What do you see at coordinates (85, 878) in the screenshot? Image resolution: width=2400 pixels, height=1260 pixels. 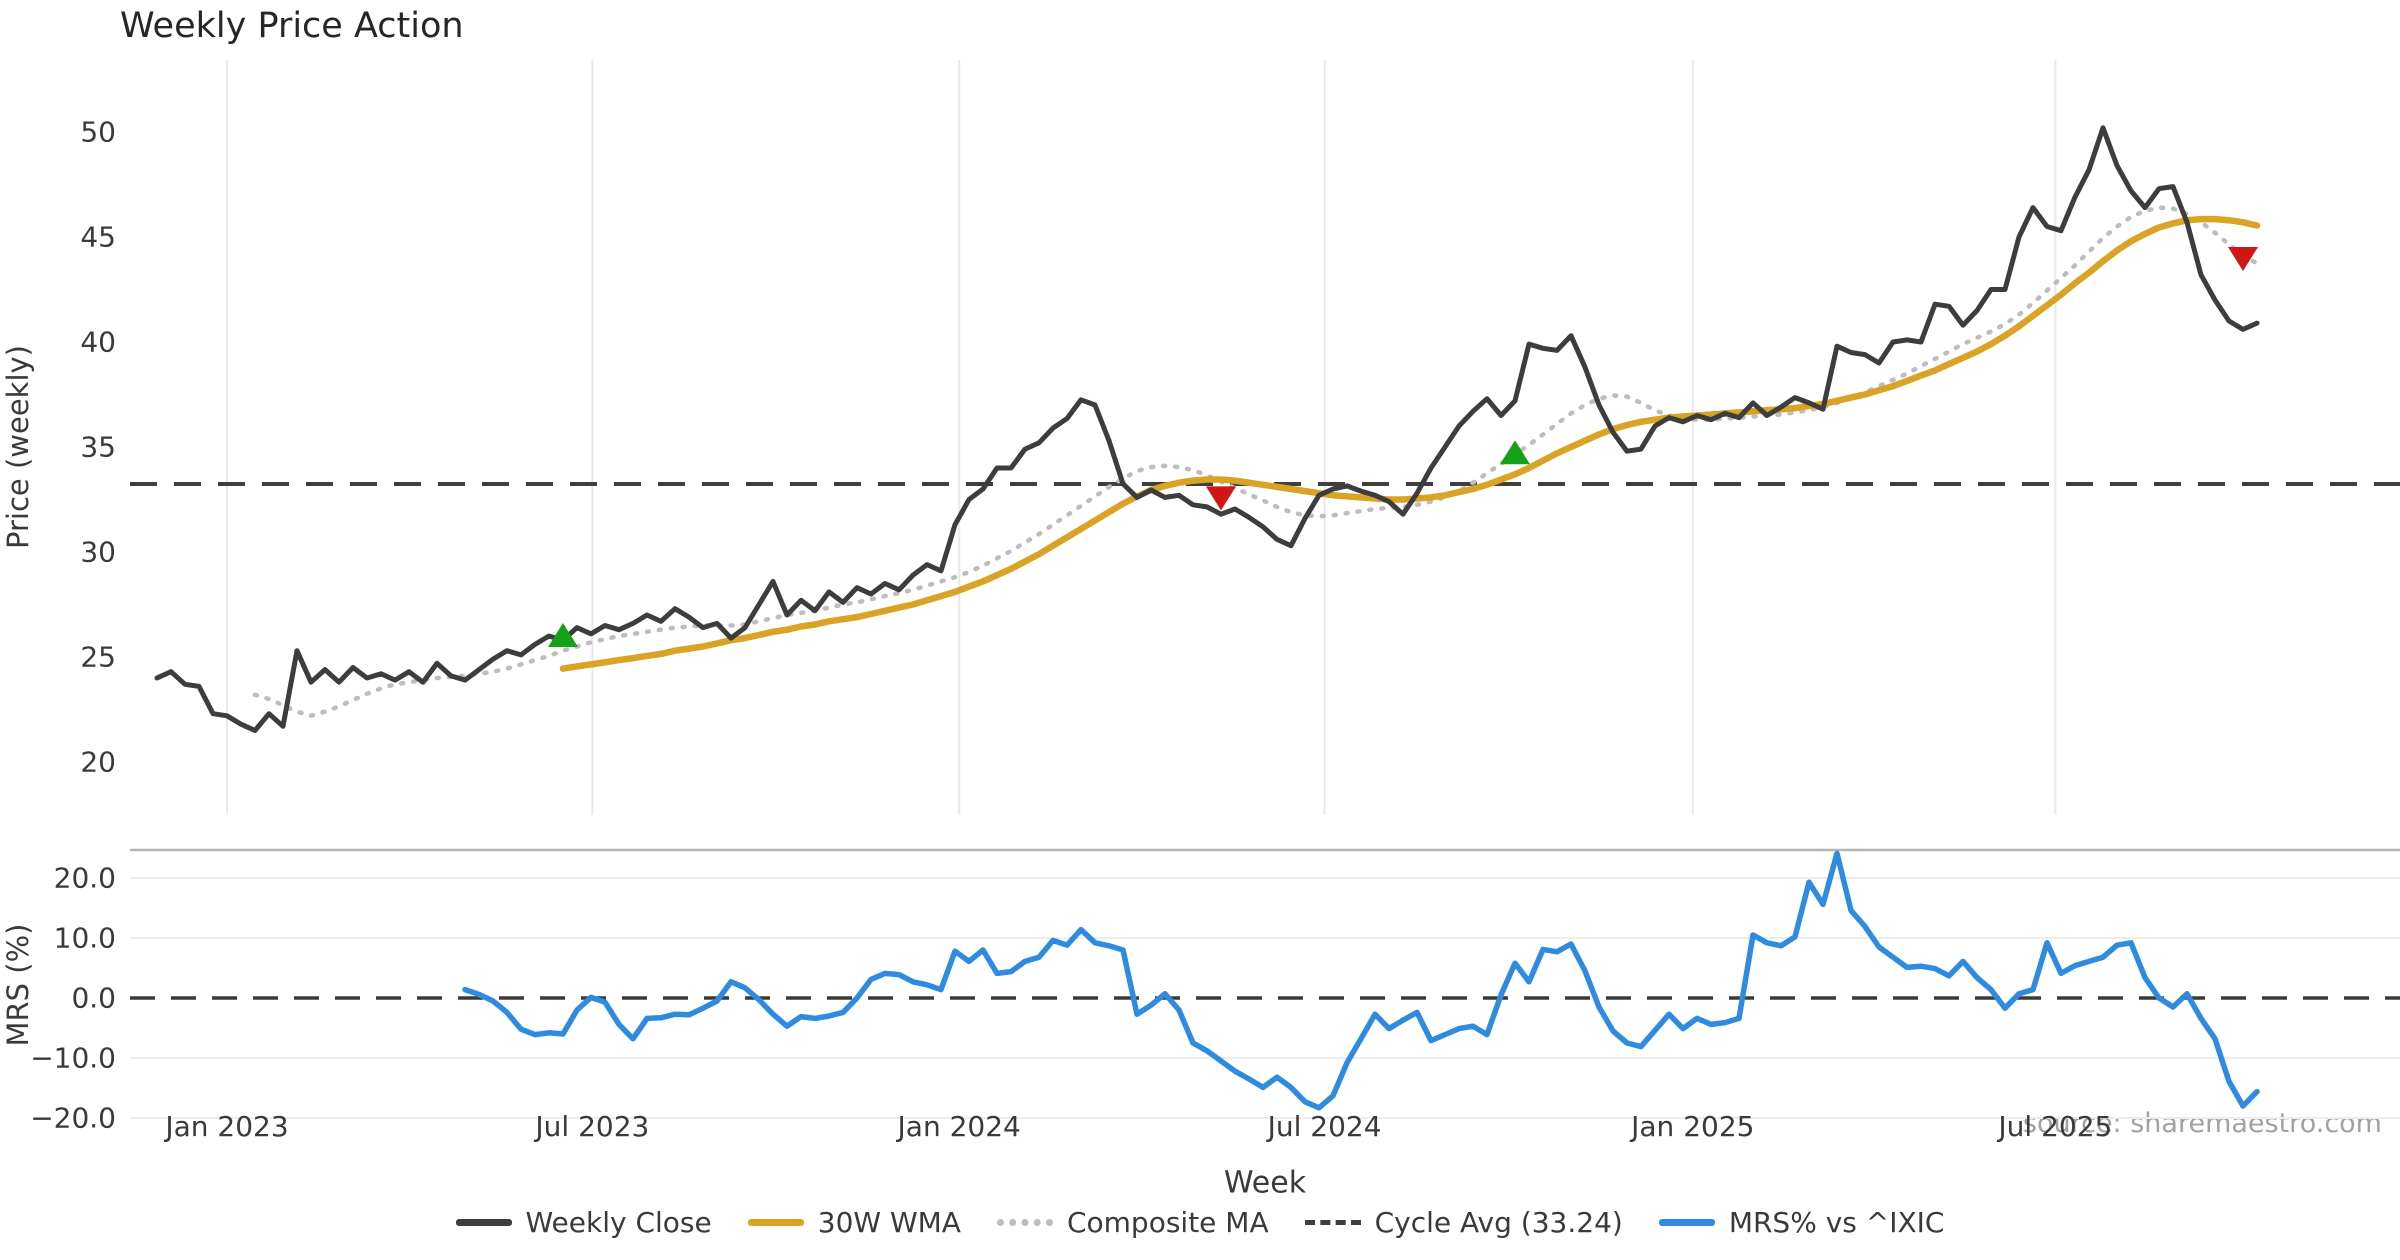 I see `mrs-y-tick-label: 20.0` at bounding box center [85, 878].